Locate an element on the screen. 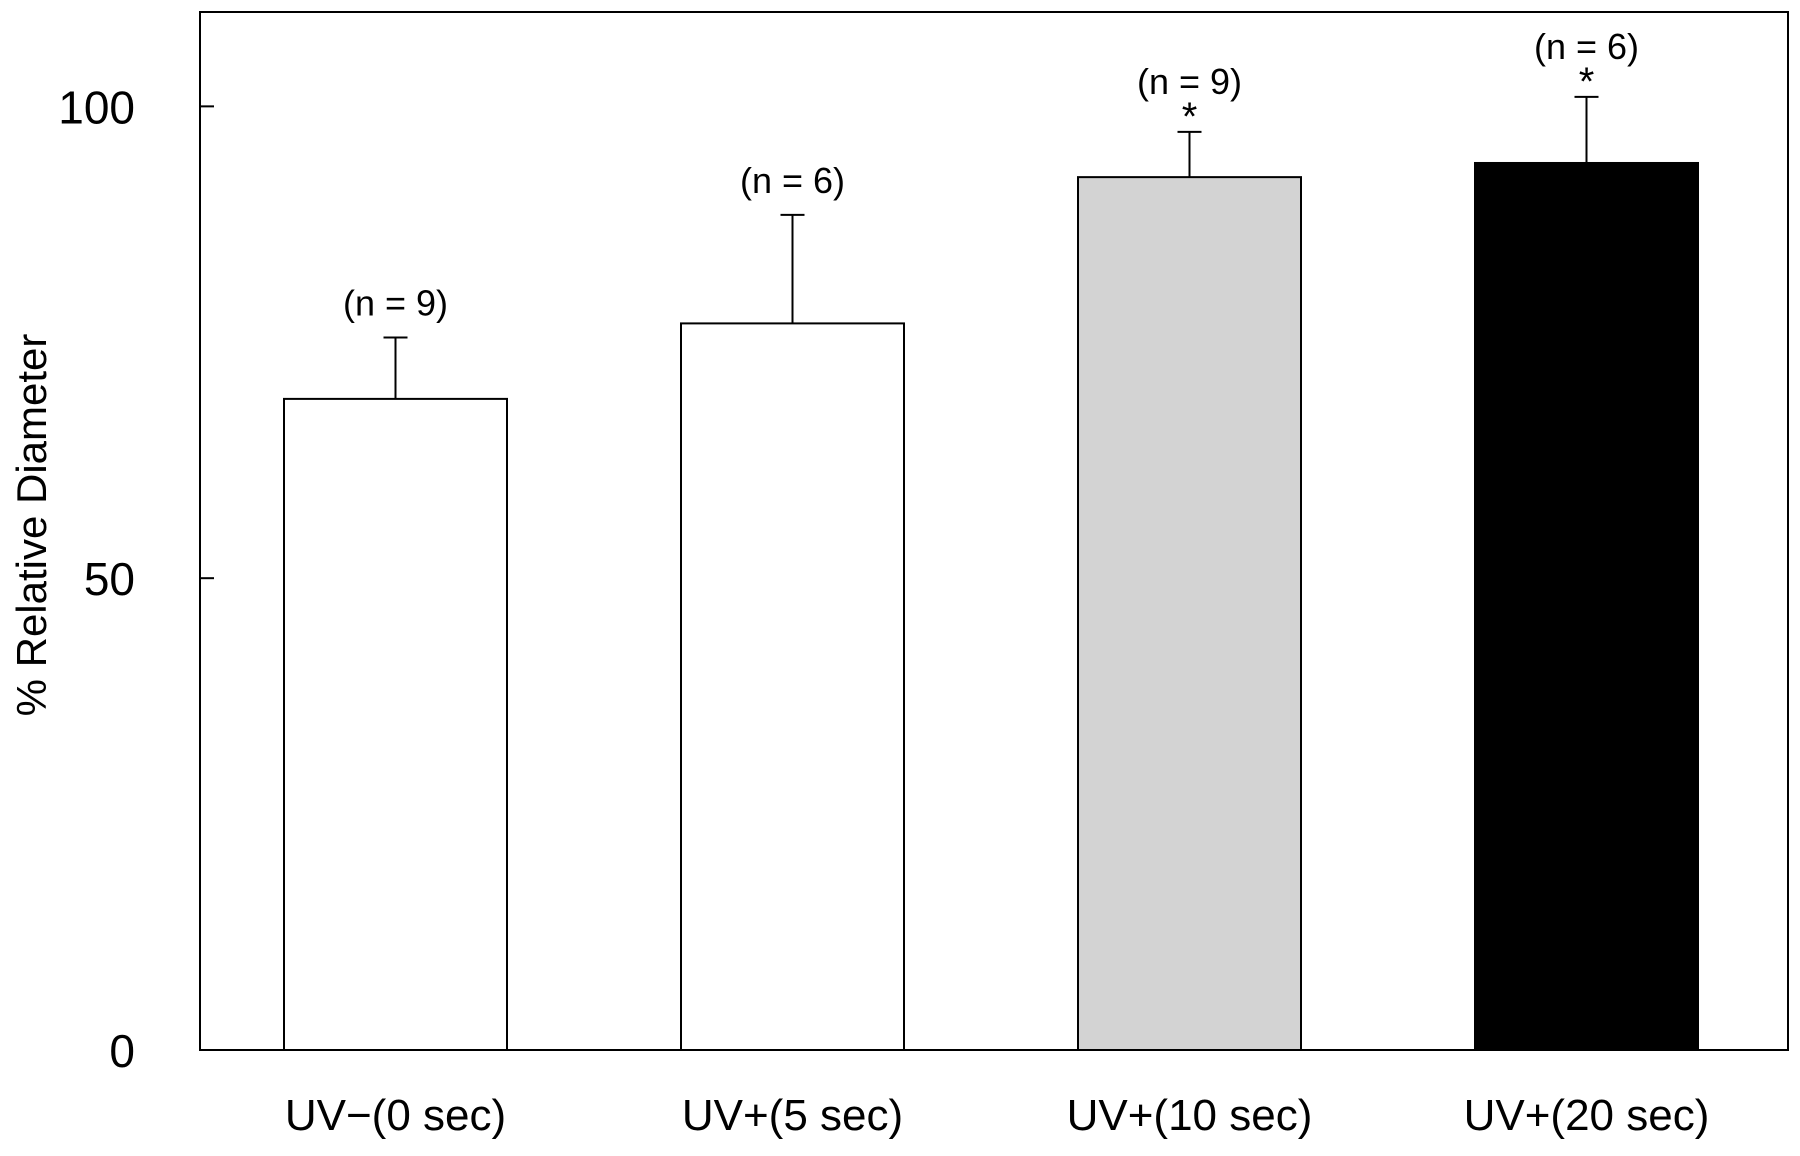 The height and width of the screenshot is (1156, 1800). y-tick-label: 50 is located at coordinates (109, 579).